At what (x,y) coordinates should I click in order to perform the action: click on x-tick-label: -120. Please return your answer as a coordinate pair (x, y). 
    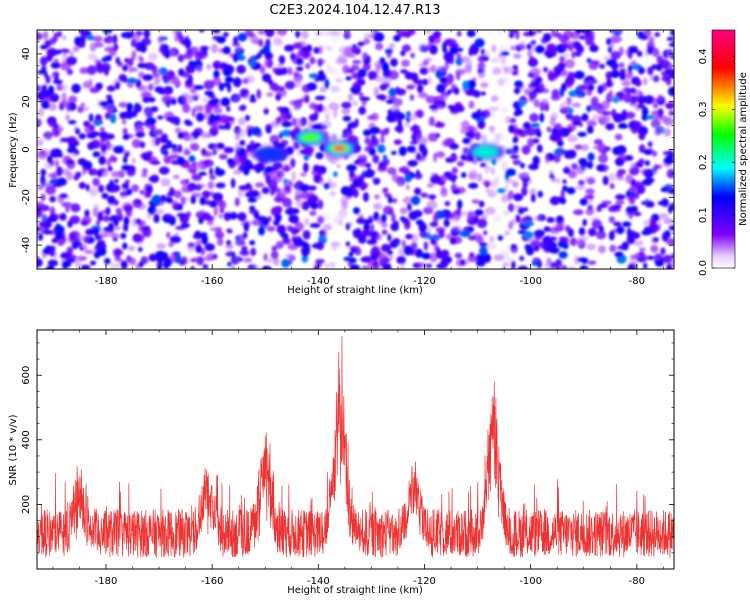
    Looking at the image, I should click on (424, 581).